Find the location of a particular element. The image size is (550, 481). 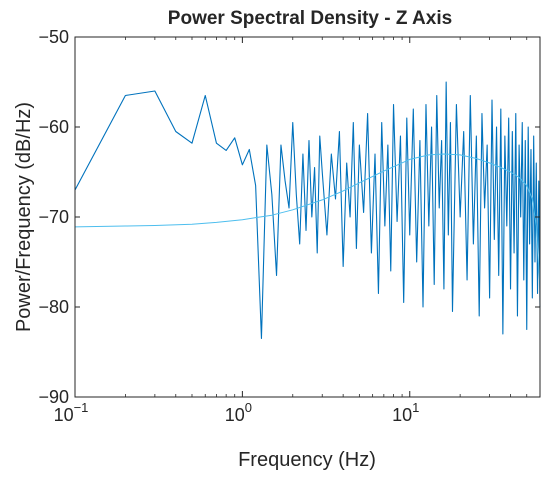

chart-title: Power Spectral Density - Z Axis is located at coordinates (310, 18).